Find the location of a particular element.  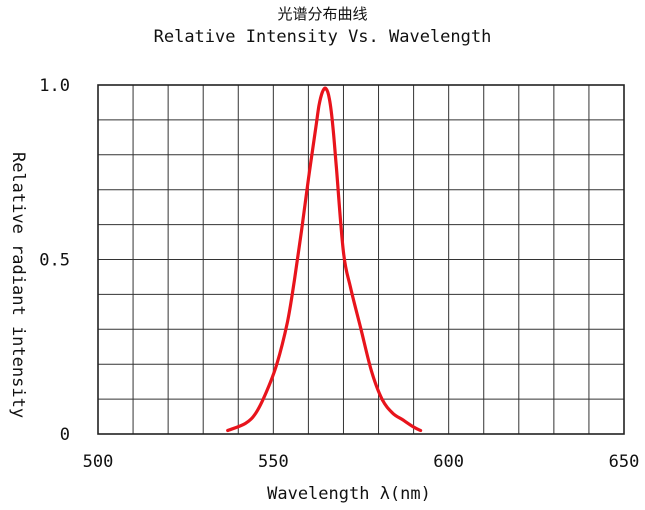

y-tick-label: 0.5 is located at coordinates (54, 261).